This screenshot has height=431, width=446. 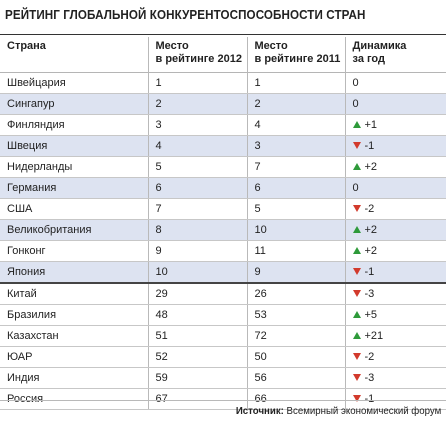 I want to click on cell-country: Сингапур, so click(x=74, y=104).